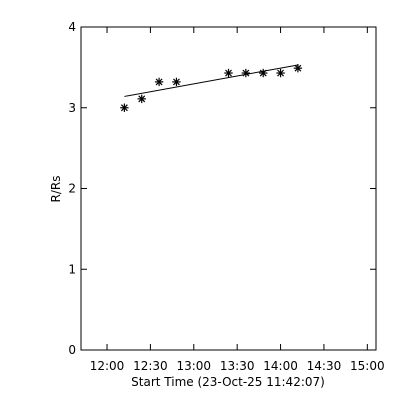  What do you see at coordinates (72, 269) in the screenshot?
I see `y-tick-label: 1` at bounding box center [72, 269].